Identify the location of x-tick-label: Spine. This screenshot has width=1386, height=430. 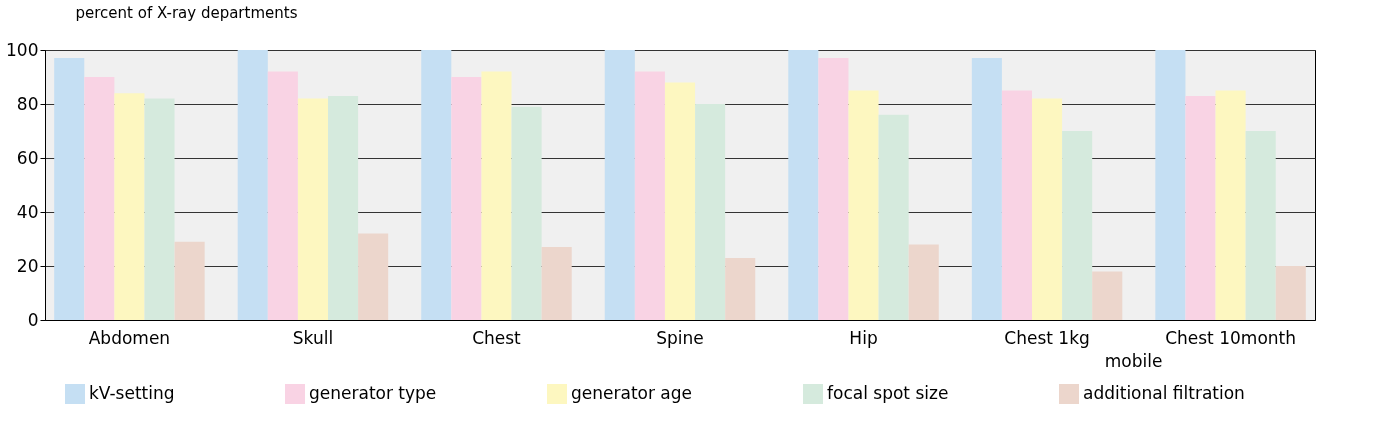
(680, 337).